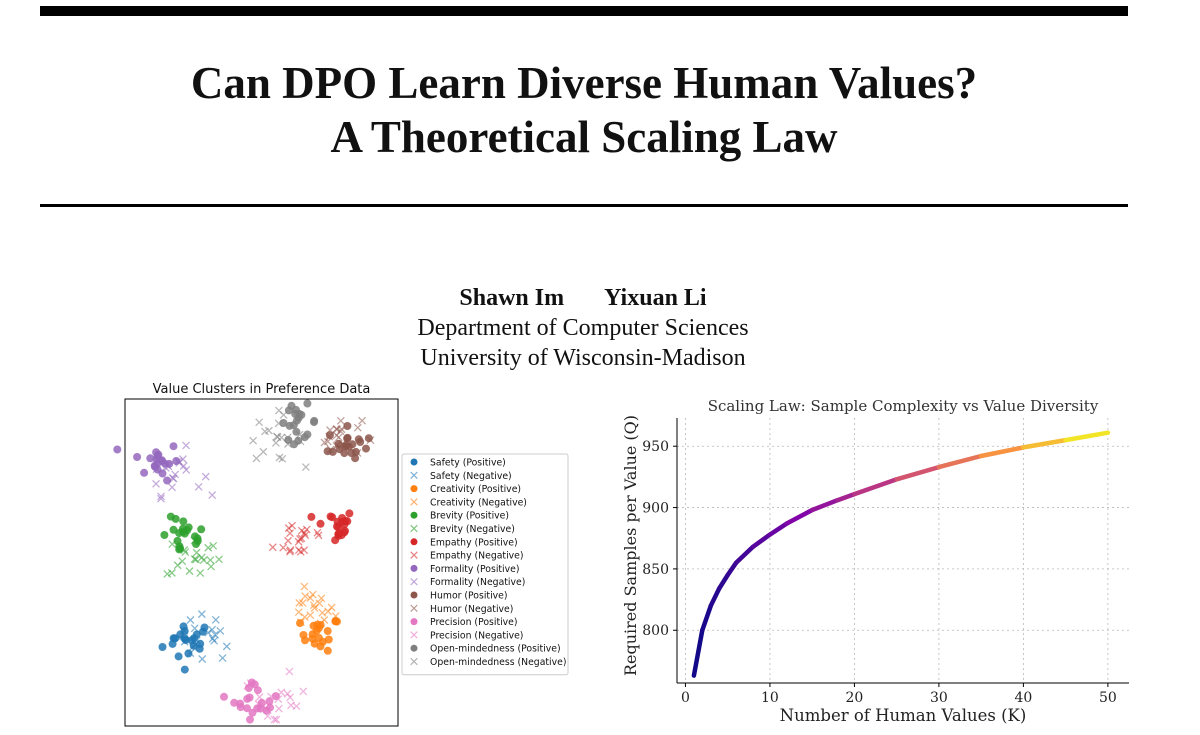  What do you see at coordinates (1108, 698) in the screenshot?
I see `x-tick-label: 50` at bounding box center [1108, 698].